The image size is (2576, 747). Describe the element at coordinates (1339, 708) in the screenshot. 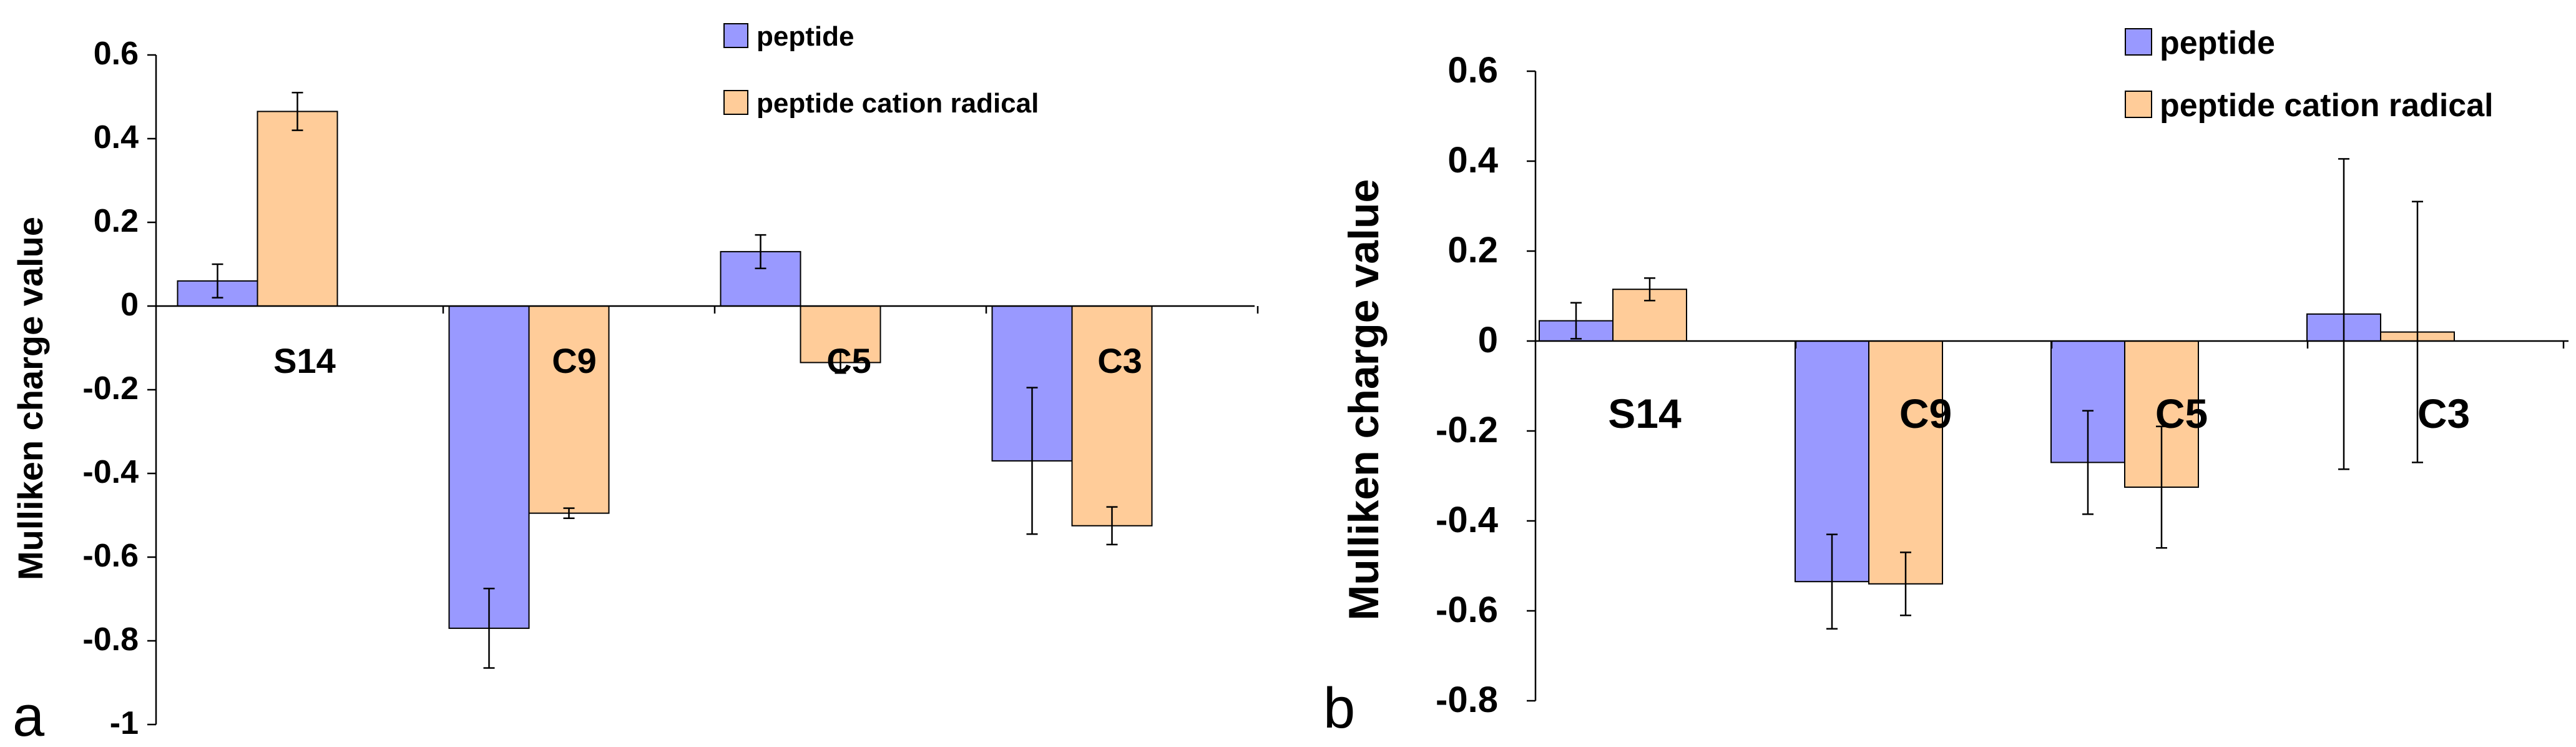

I see `panel-b-label: b` at that location.